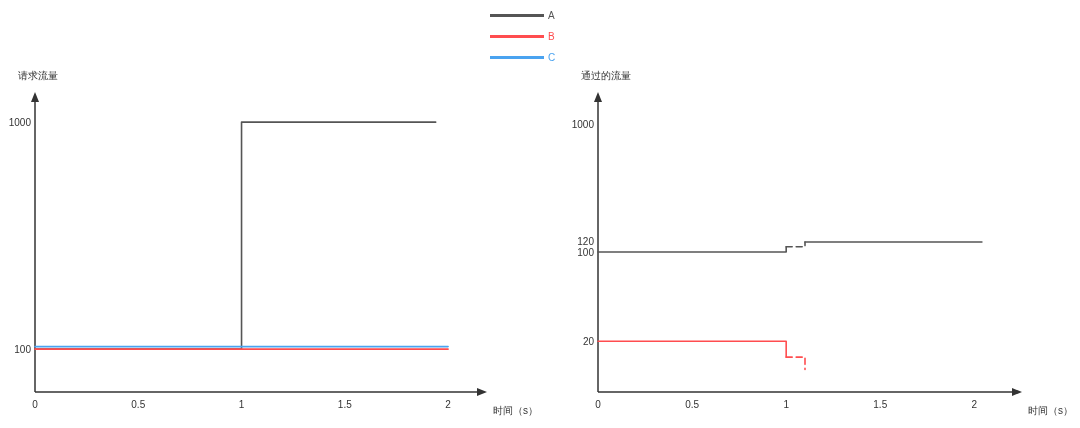 The image size is (1080, 428). I want to click on y-axis-title: 通过的流量, so click(606, 75).